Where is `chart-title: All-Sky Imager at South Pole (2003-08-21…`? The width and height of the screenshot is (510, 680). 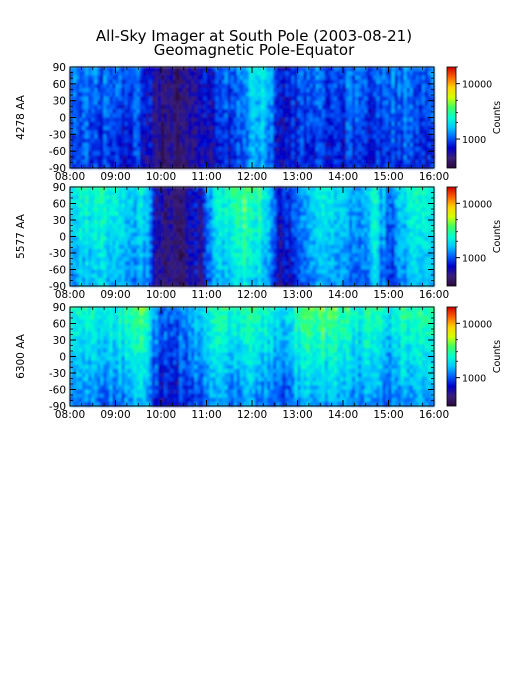
chart-title: All-Sky Imager at South Pole (2003-08-21… is located at coordinates (254, 36).